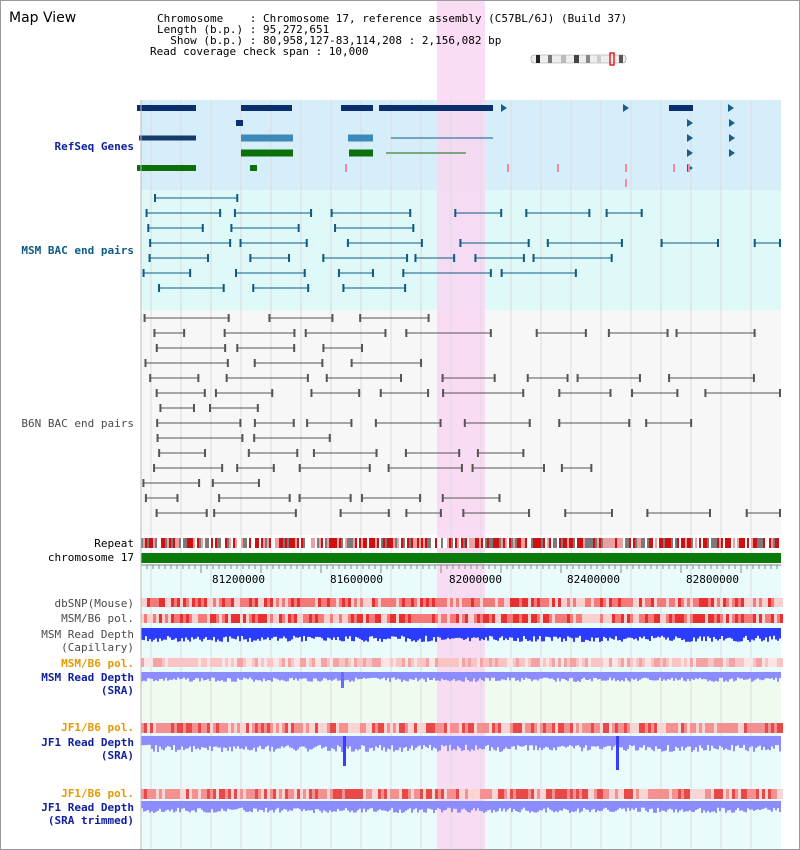 This screenshot has height=850, width=800. What do you see at coordinates (97, 618) in the screenshot?
I see `track-label-msm-b6-pol: MSM/B6 pol.` at bounding box center [97, 618].